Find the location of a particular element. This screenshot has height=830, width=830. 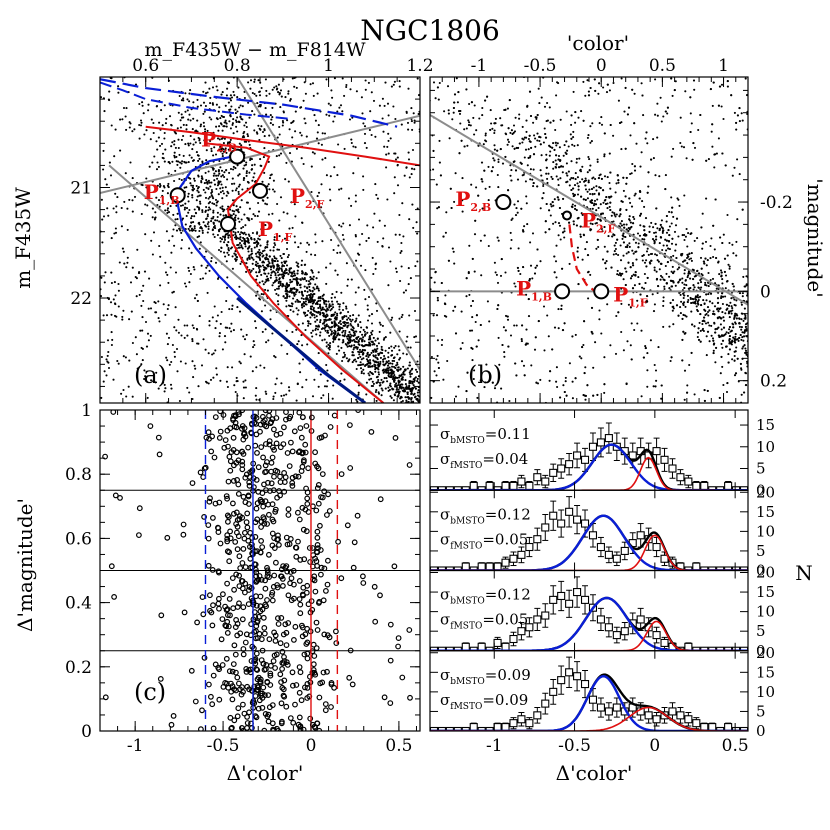

ms-fiducial is located at coordinates (301, 349).